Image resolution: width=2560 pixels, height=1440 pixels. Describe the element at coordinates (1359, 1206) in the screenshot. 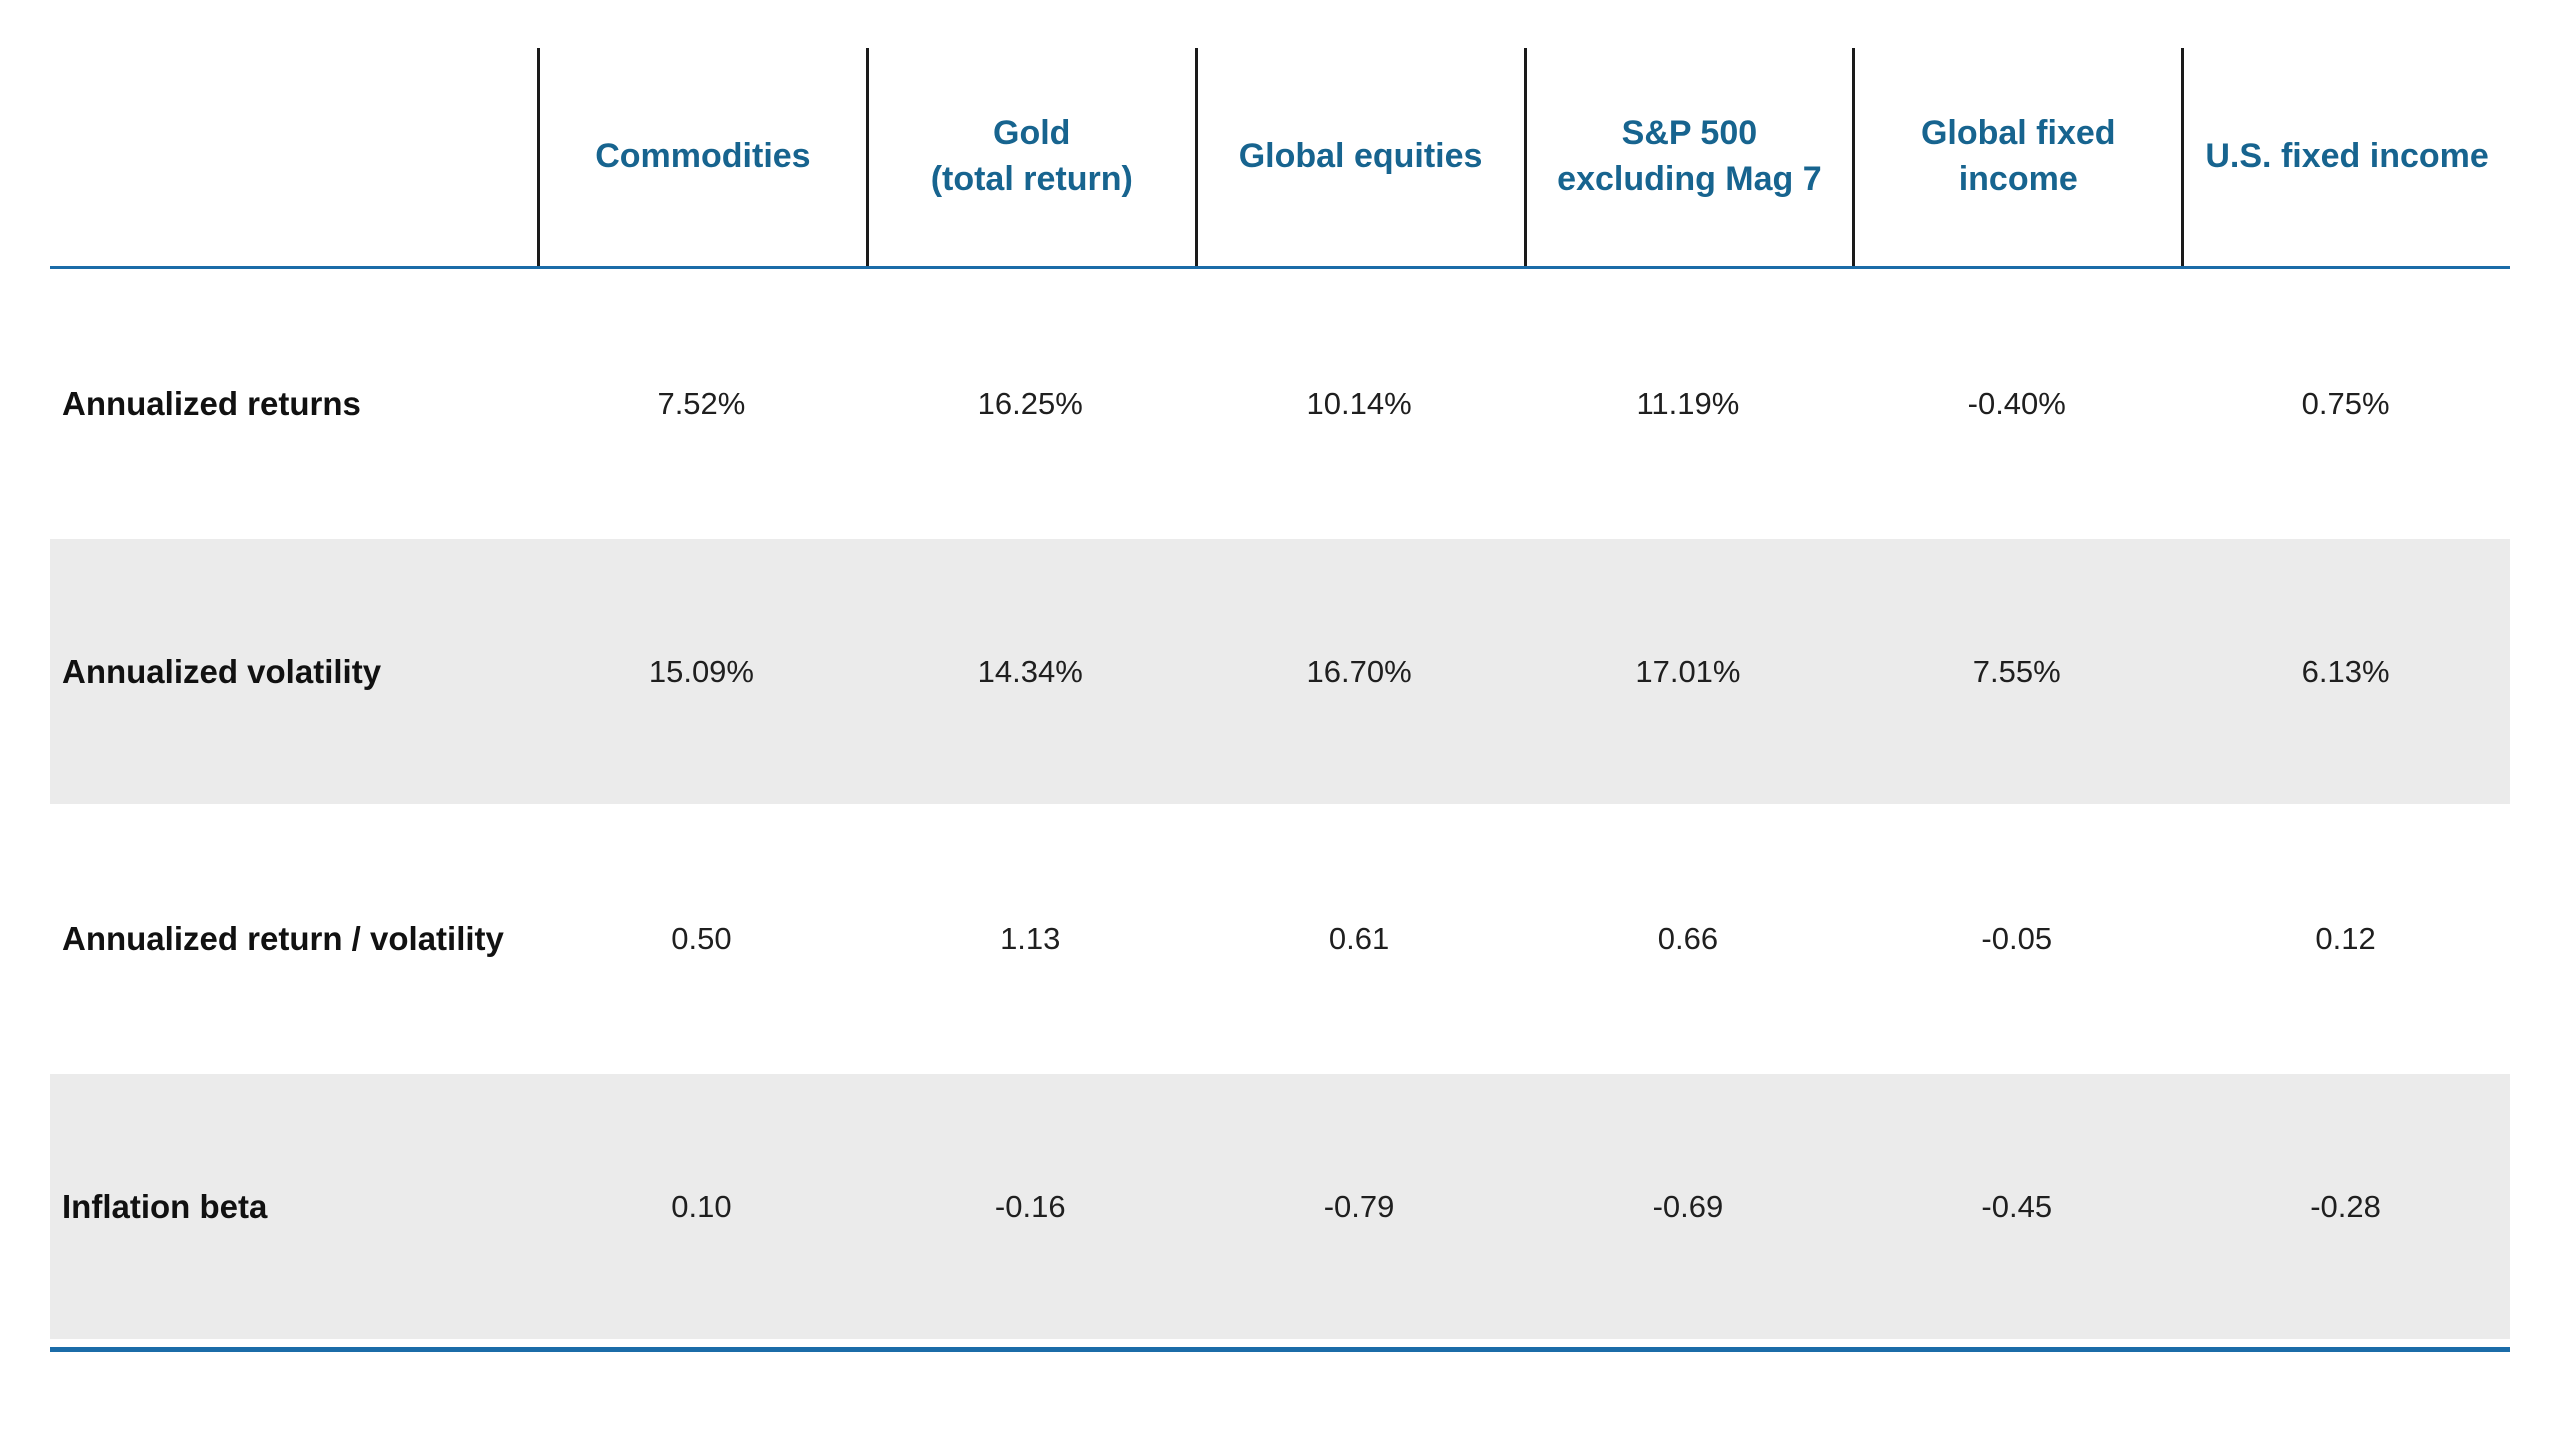

I see `cell-beta-global-equities: -0.79` at that location.